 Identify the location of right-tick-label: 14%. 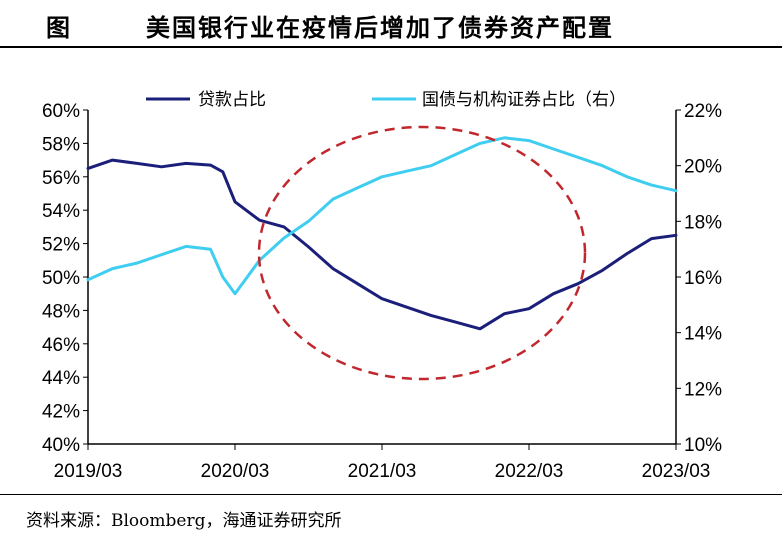
(703, 334).